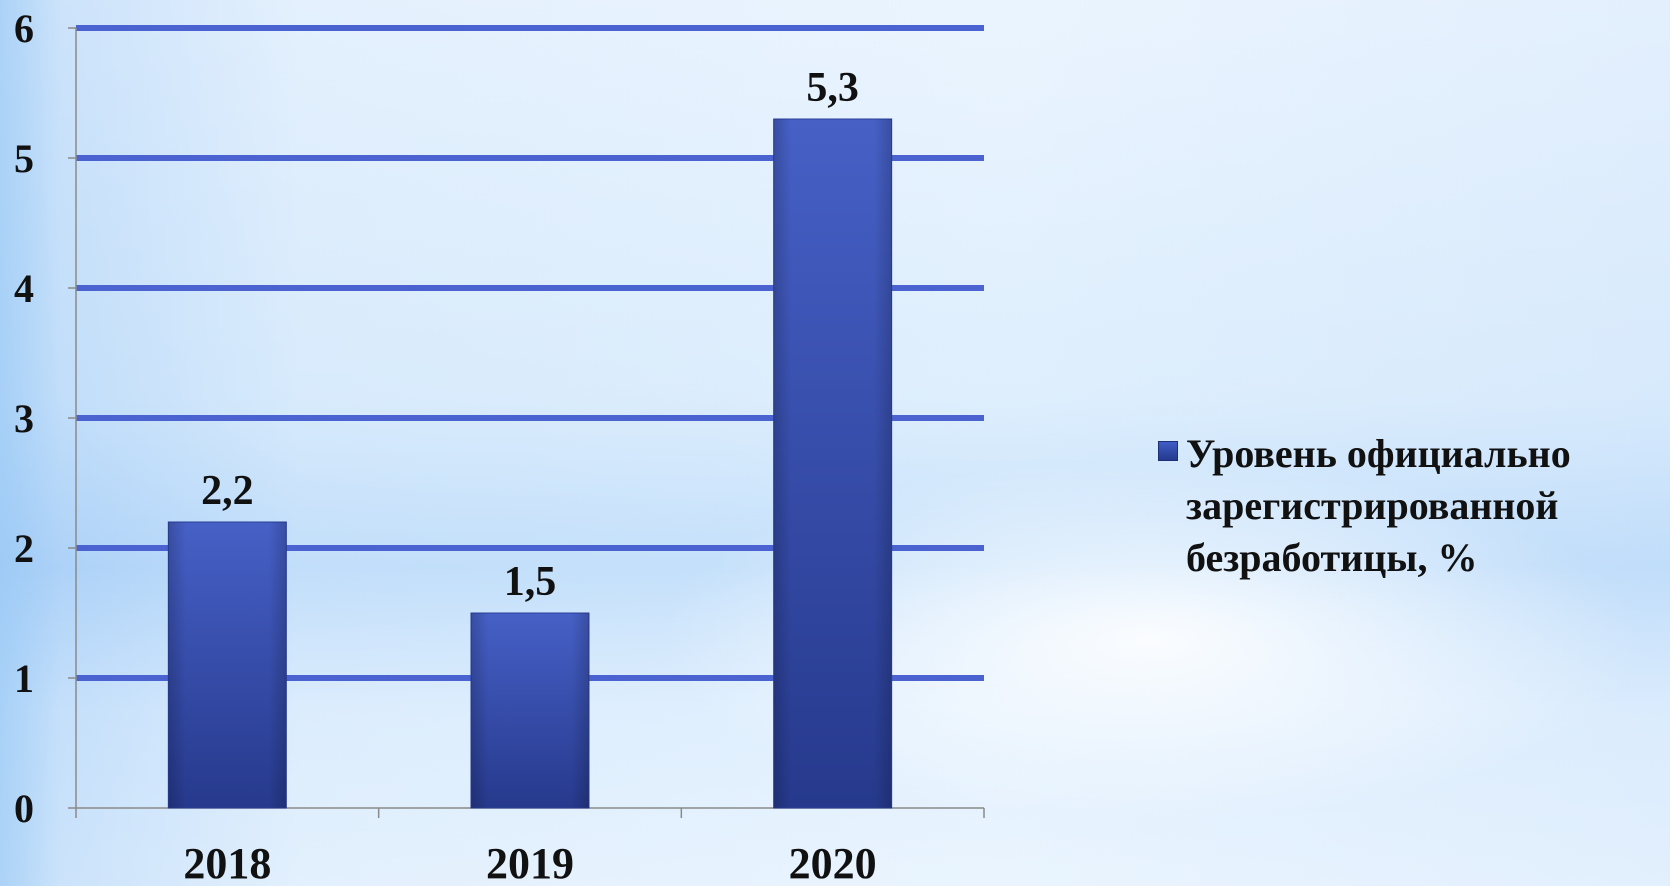 The image size is (1670, 886). Describe the element at coordinates (227, 862) in the screenshot. I see `x-category-label: 2018` at that location.